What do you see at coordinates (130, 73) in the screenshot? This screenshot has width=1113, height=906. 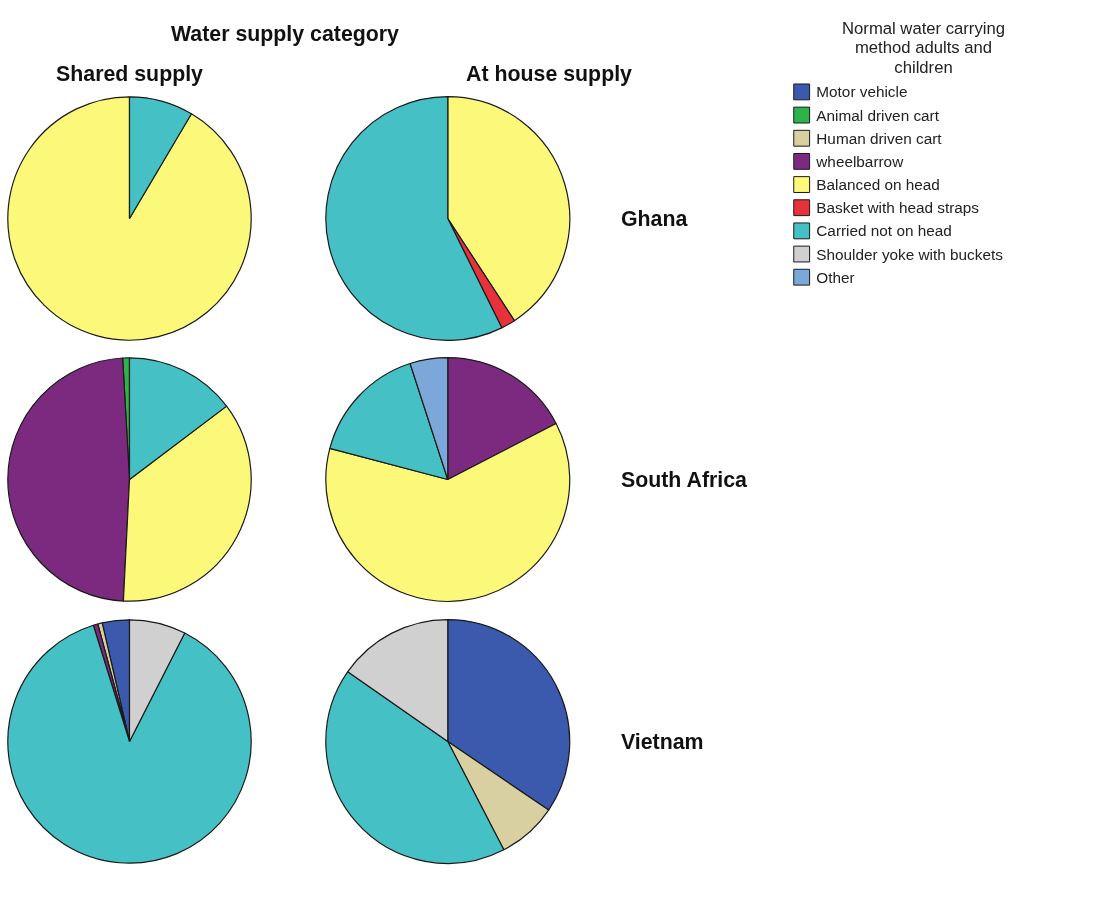 I see `chart-title: Shared supply` at bounding box center [130, 73].